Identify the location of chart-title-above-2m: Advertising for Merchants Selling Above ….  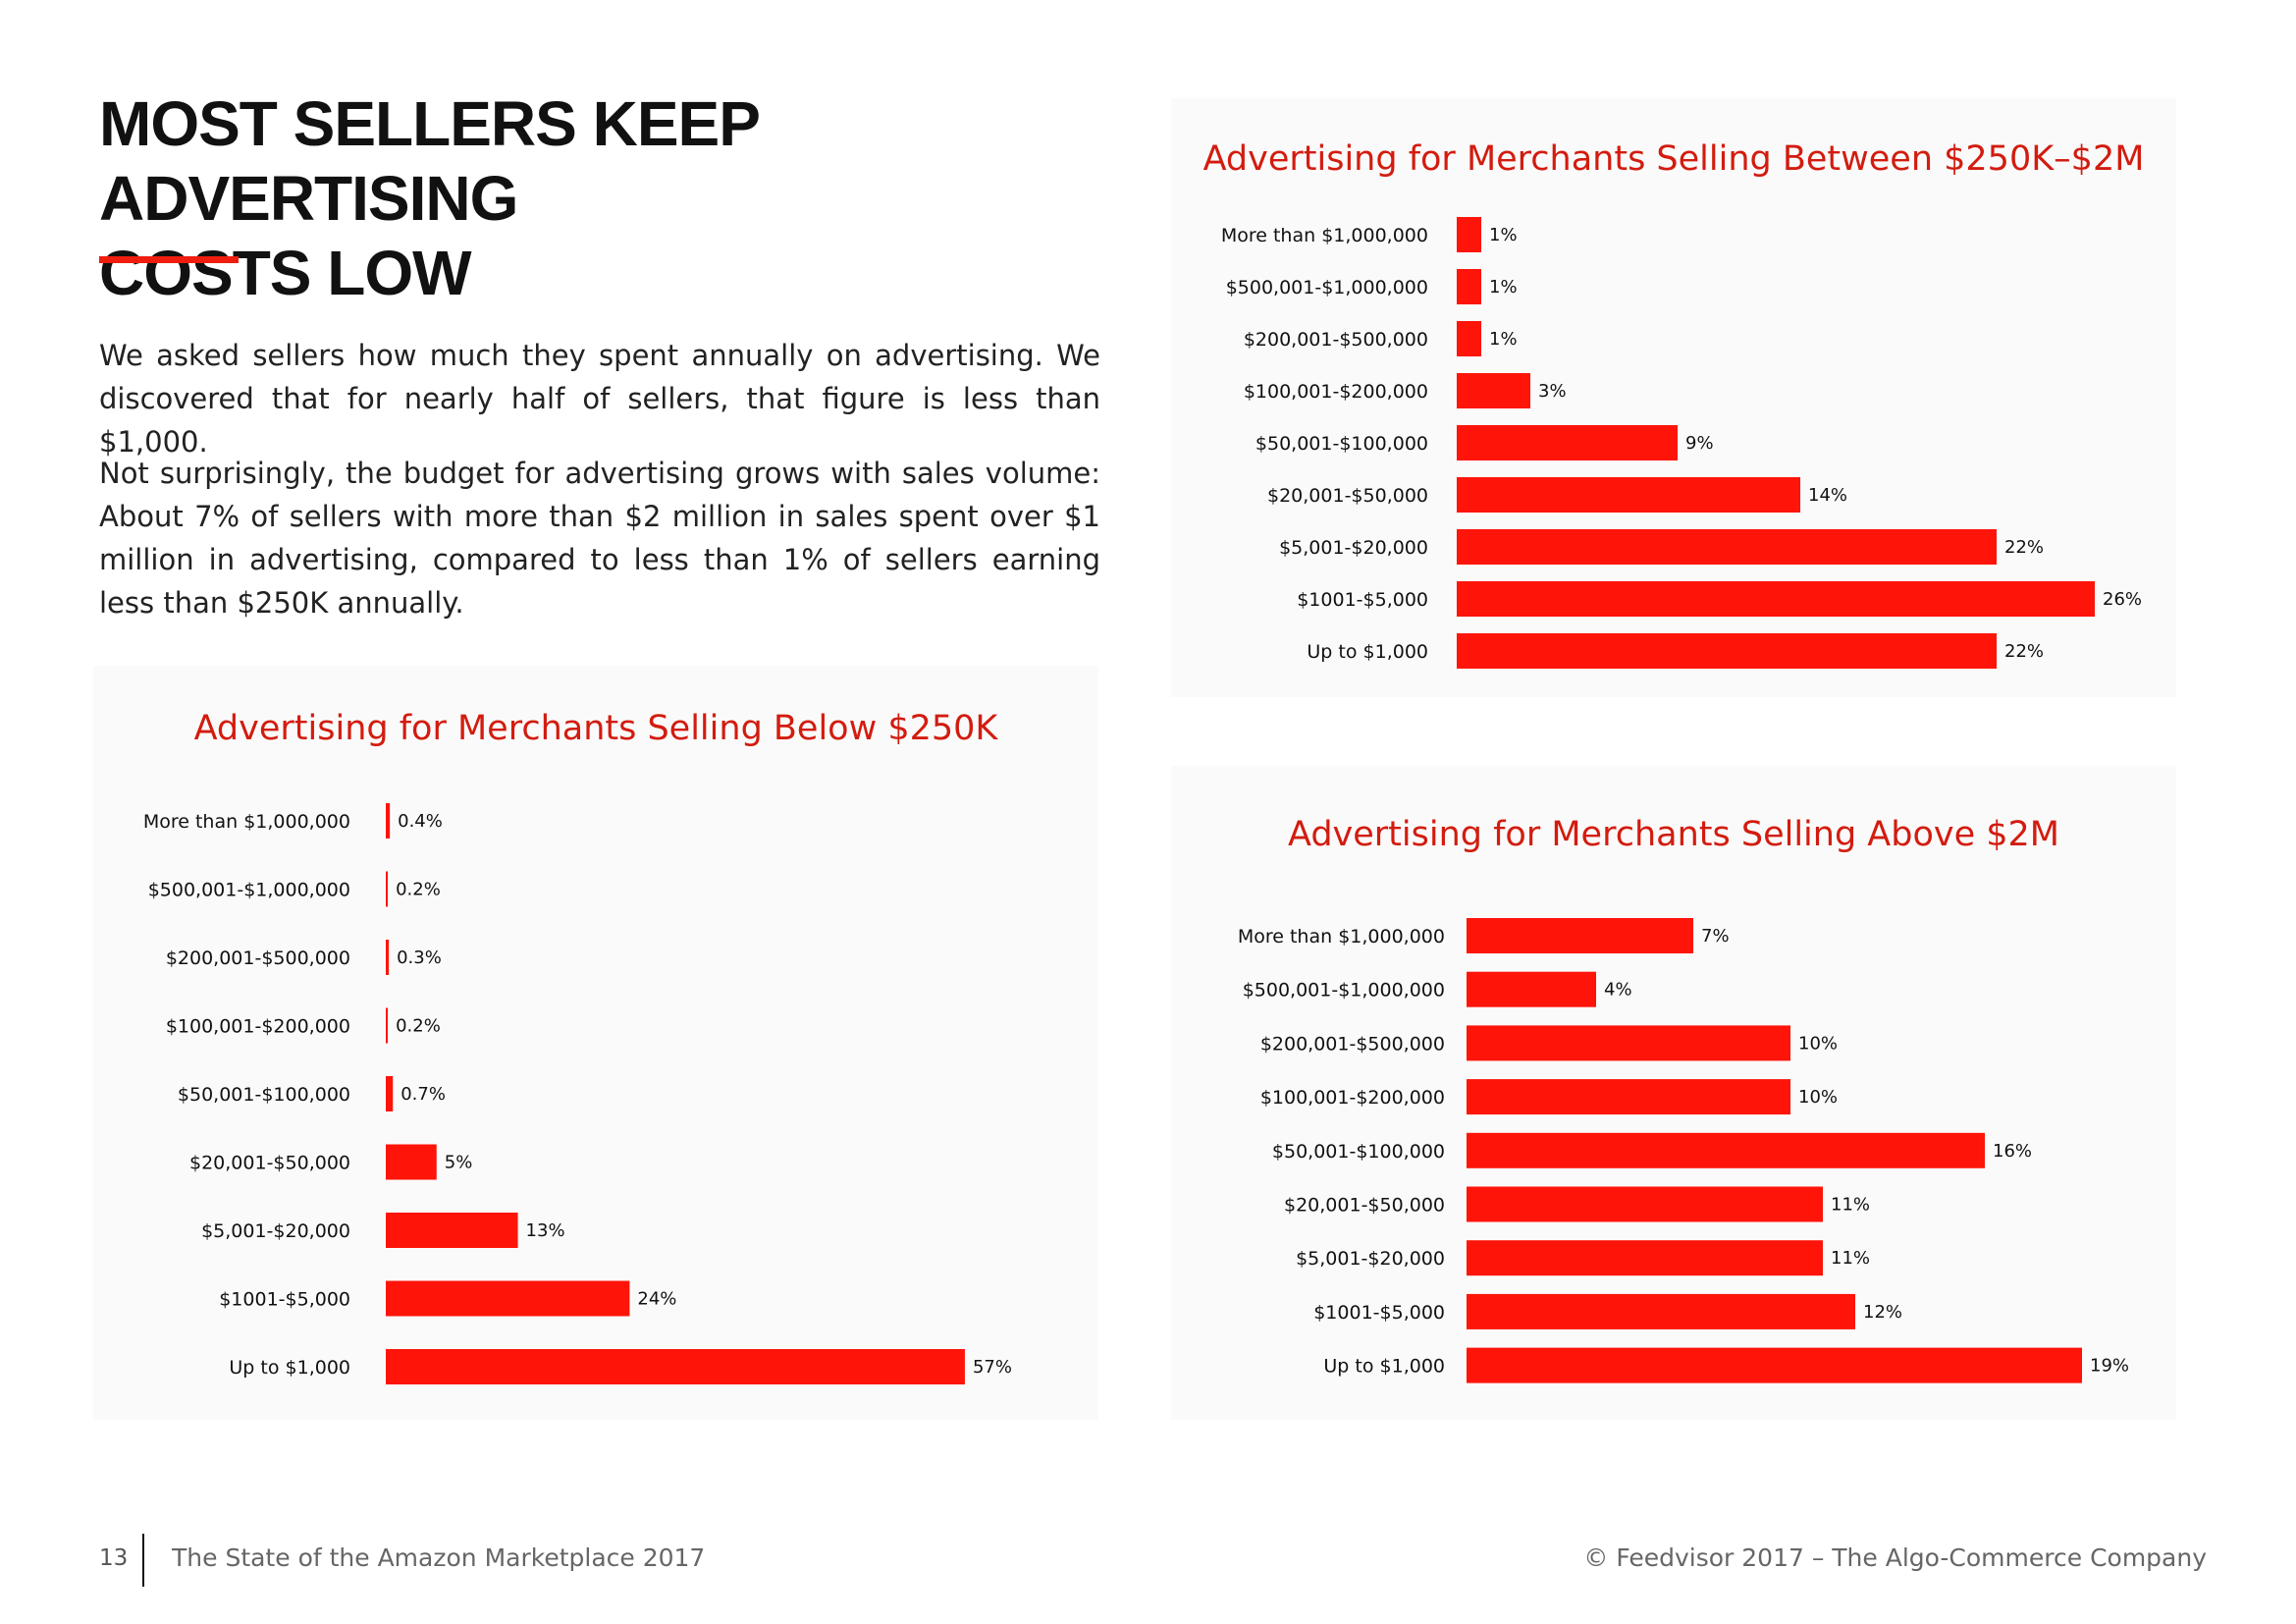
(1673, 834).